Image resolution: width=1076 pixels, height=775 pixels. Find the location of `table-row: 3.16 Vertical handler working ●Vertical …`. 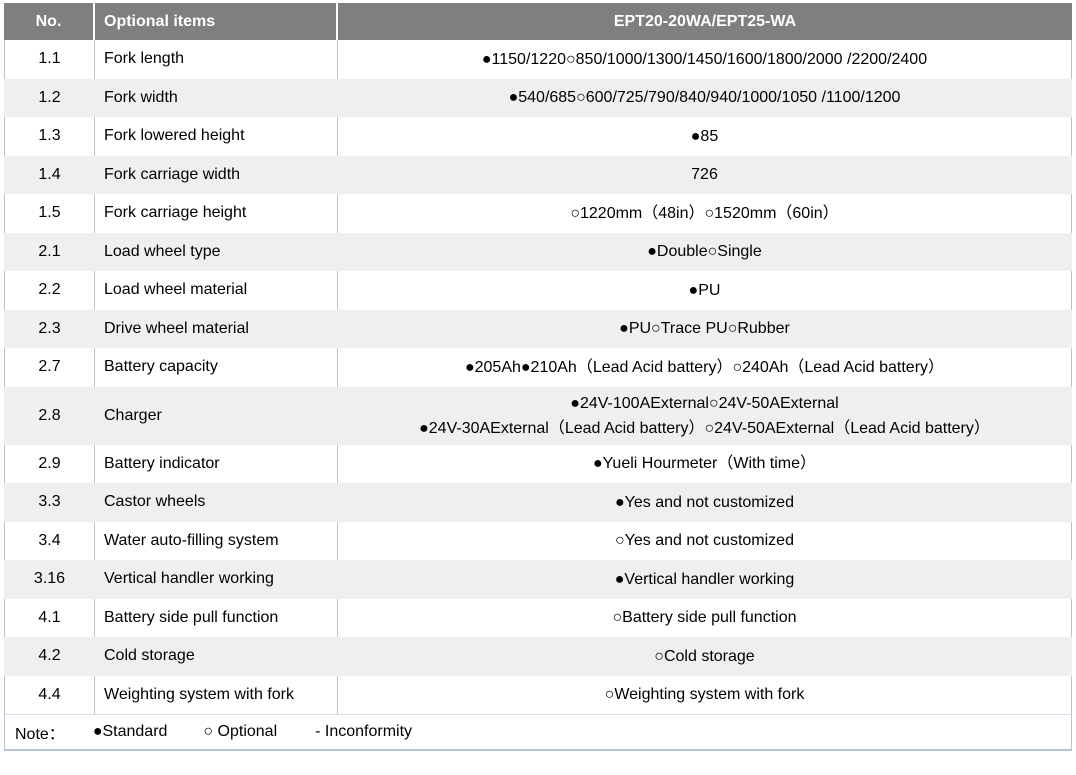

table-row: 3.16 Vertical handler working ●Vertical … is located at coordinates (538, 579).